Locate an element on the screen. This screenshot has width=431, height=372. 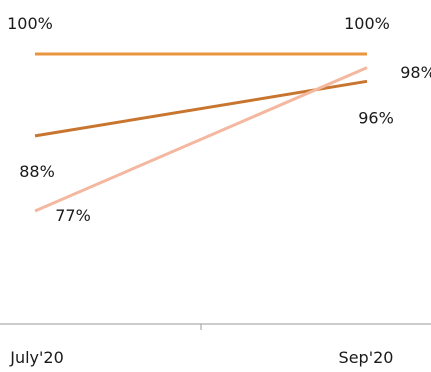
data-label-series2-2: 96% is located at coordinates (376, 117).